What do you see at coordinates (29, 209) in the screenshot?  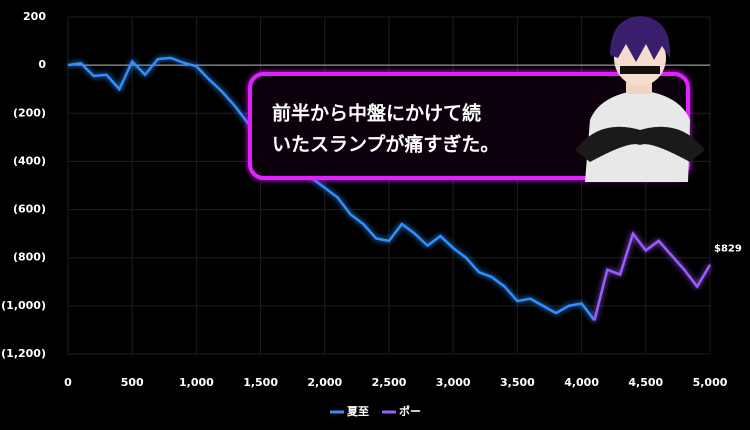 I see `y-tick-label: (600)` at bounding box center [29, 209].